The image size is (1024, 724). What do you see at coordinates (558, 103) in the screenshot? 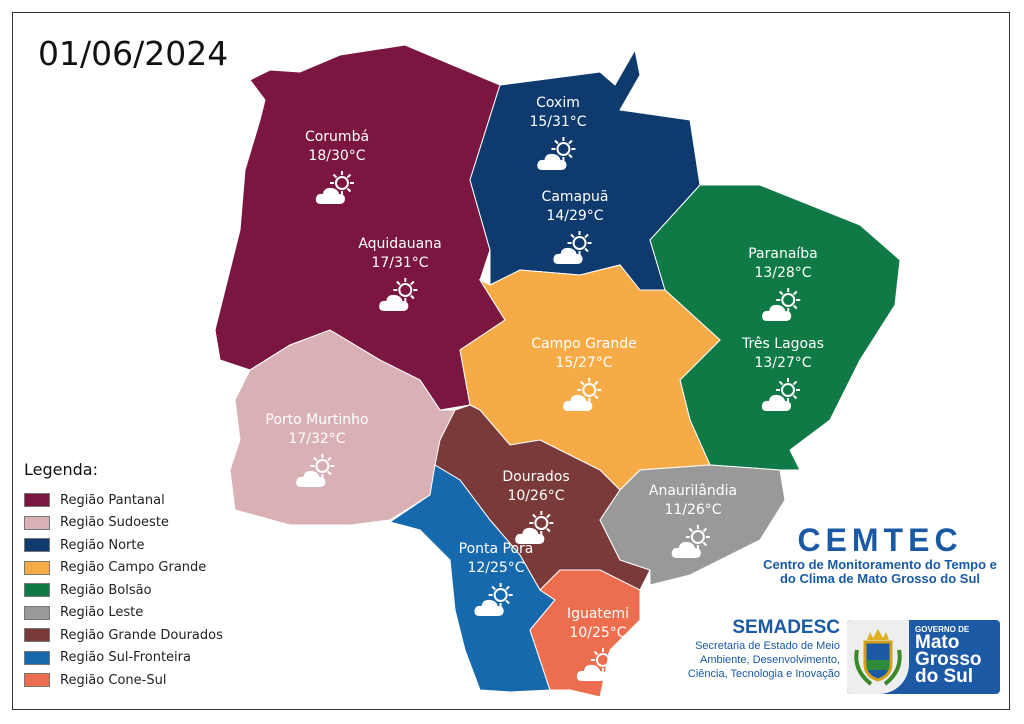
I see `city-name: Coxim` at bounding box center [558, 103].